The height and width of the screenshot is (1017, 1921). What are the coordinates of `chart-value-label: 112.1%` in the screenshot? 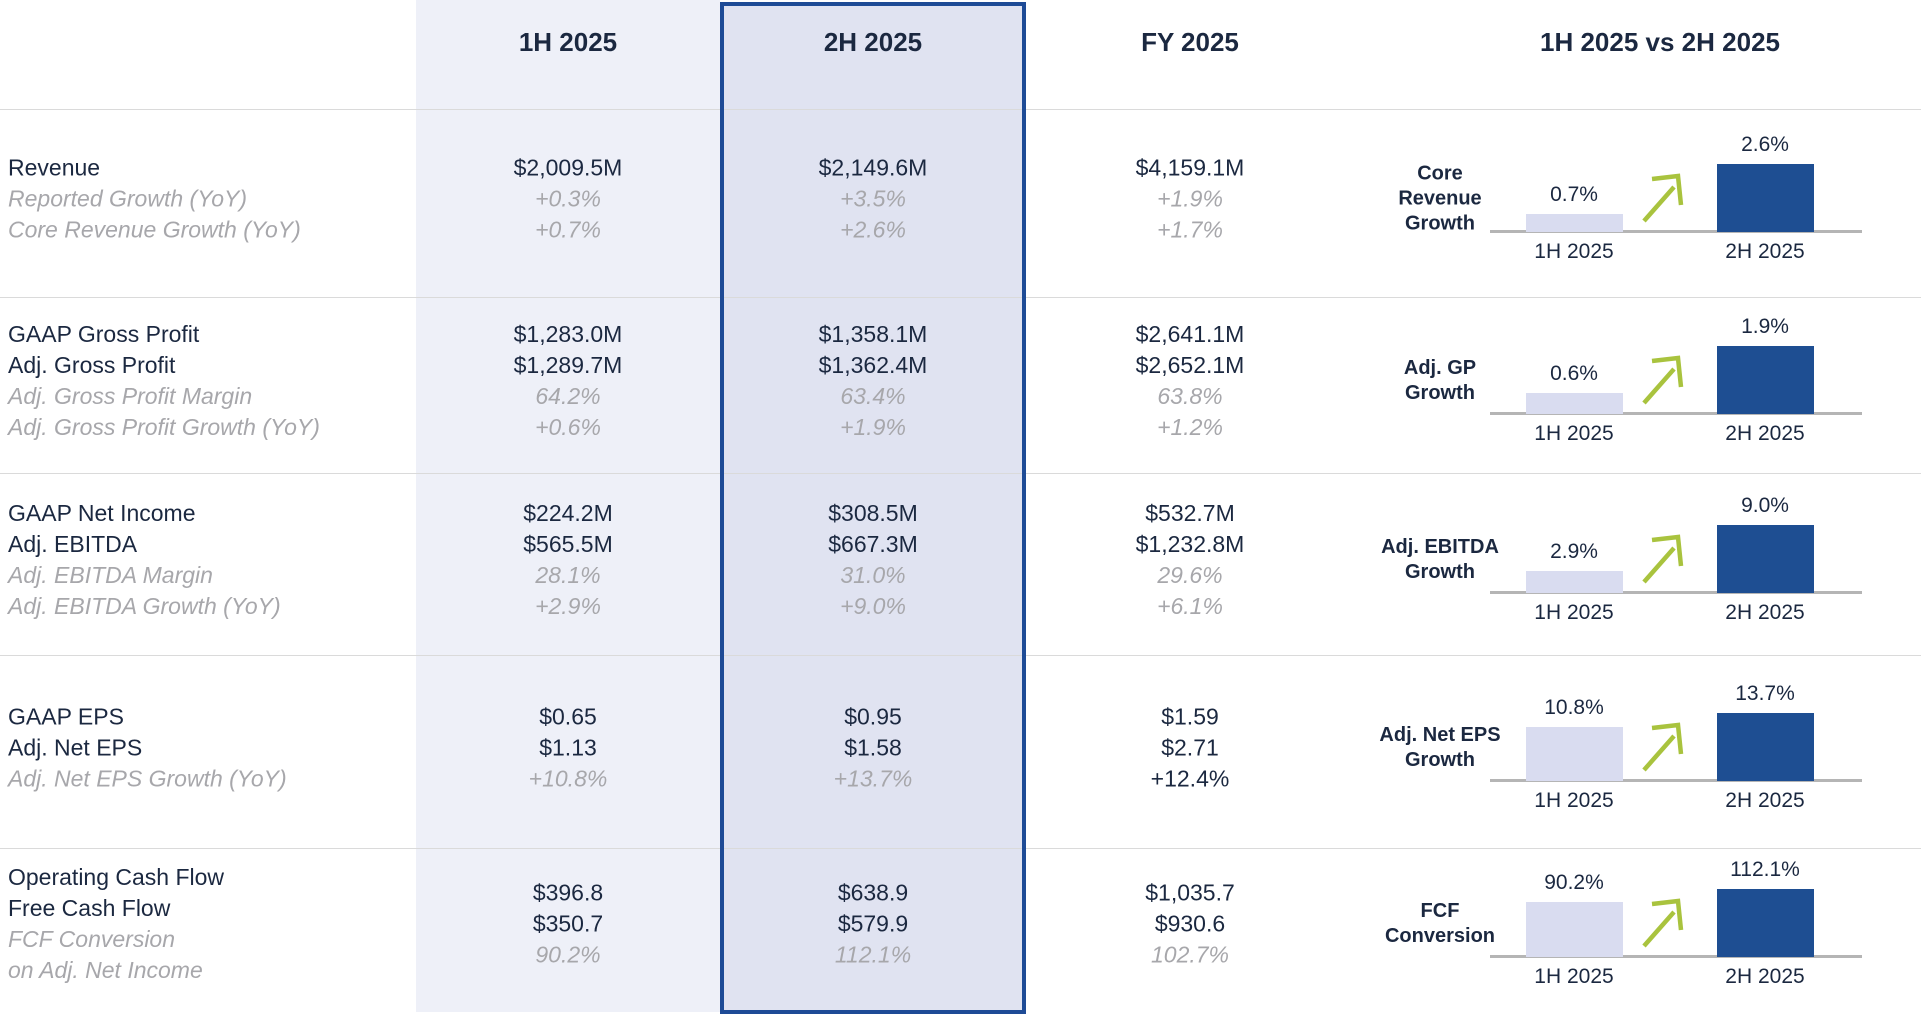 It's located at (1765, 869).